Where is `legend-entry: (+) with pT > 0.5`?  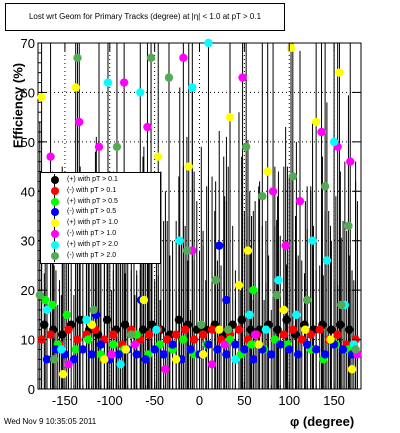 legend-entry: (+) with pT > 0.5 is located at coordinates (102, 201).